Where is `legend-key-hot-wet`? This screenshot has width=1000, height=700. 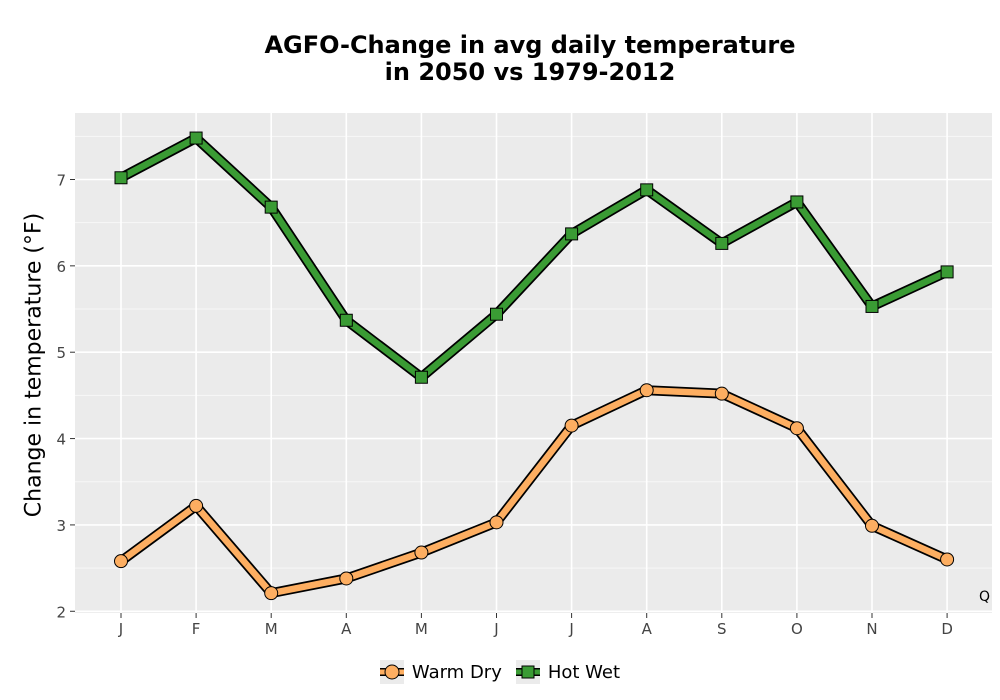 legend-key-hot-wet is located at coordinates (527, 672).